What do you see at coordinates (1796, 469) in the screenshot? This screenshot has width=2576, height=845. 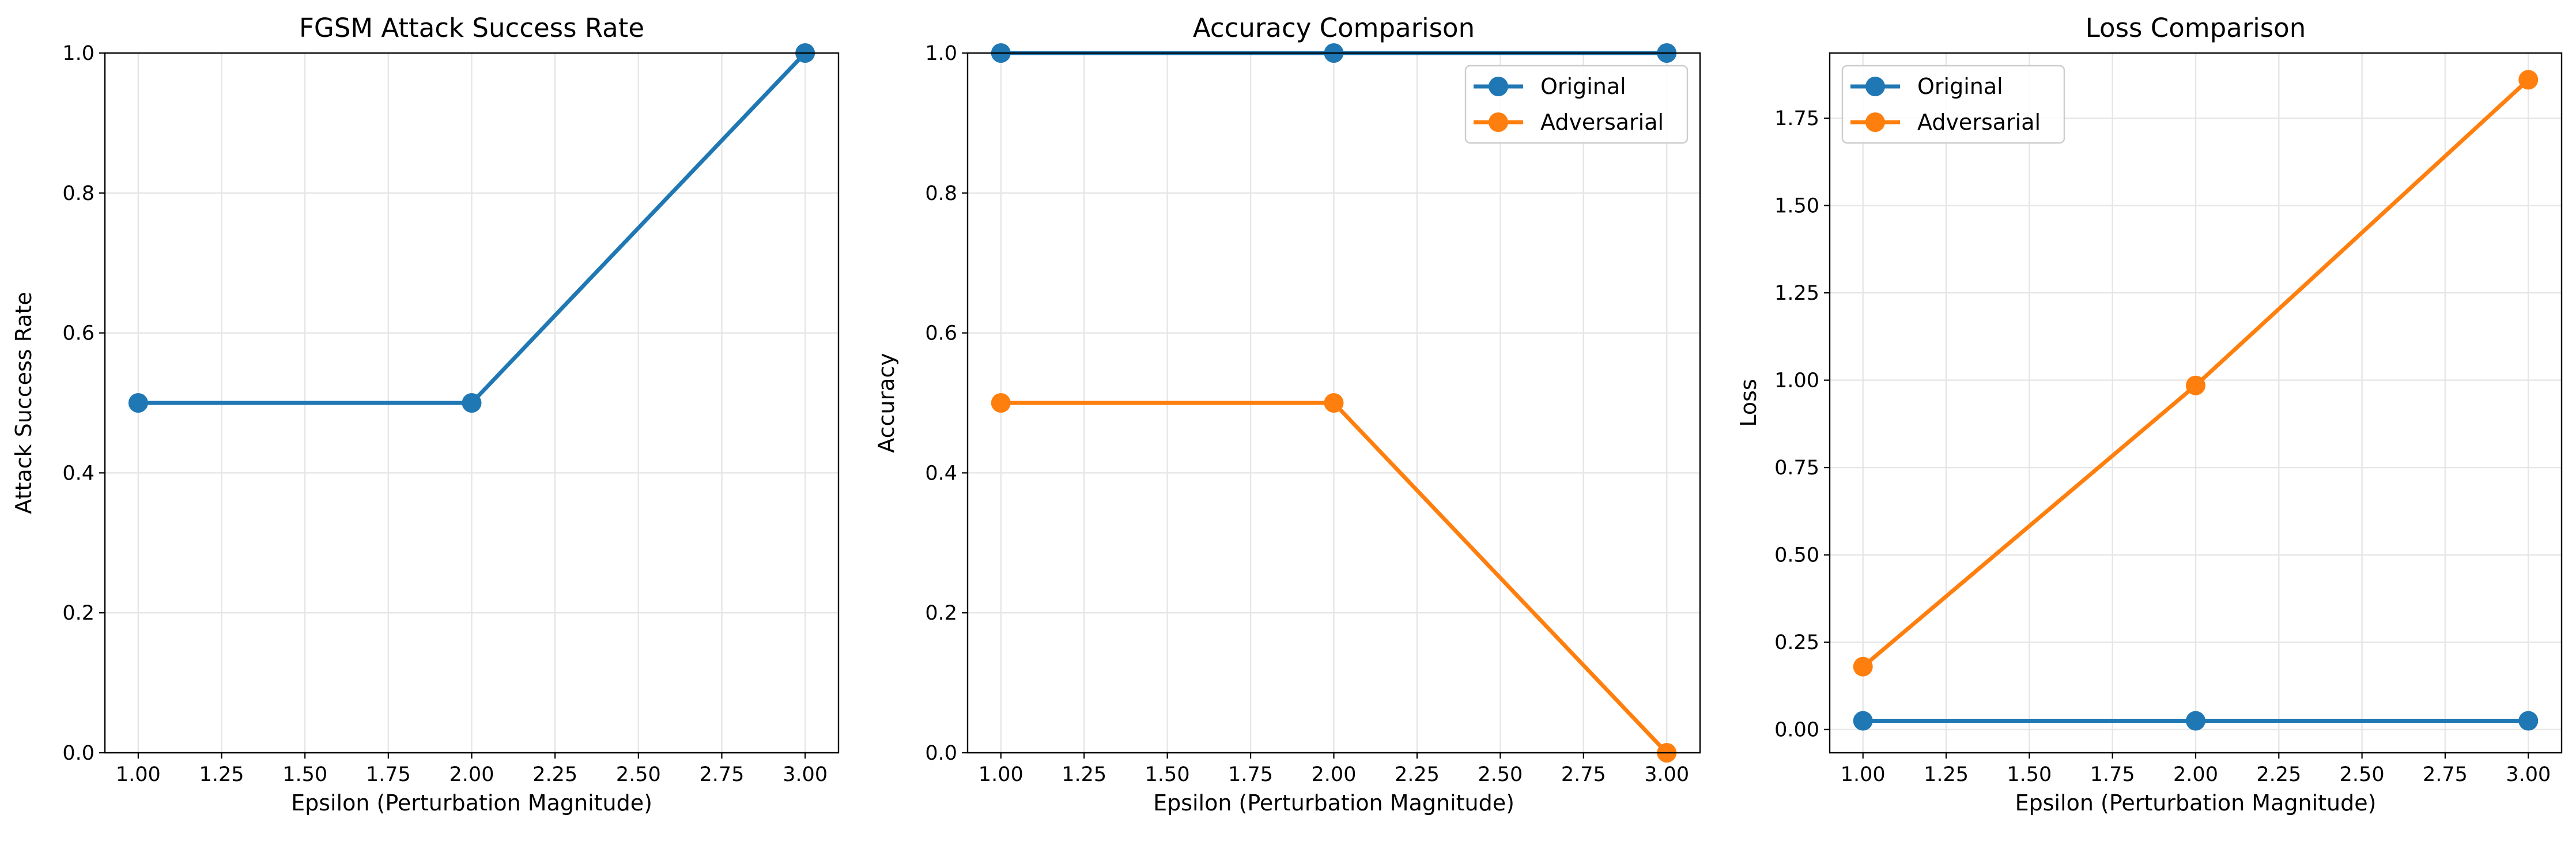 I see `y-tick-label: 0.75` at bounding box center [1796, 469].